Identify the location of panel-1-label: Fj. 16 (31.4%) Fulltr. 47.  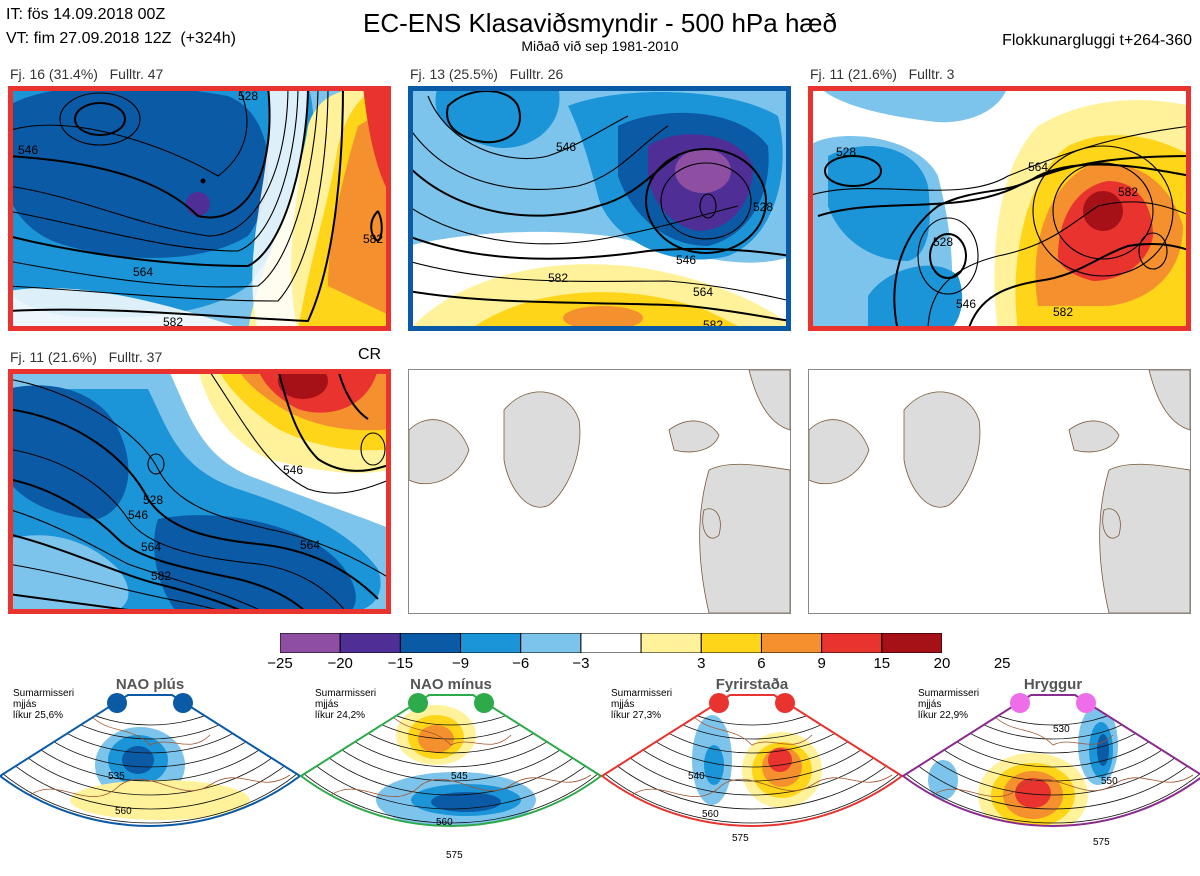
(87, 74).